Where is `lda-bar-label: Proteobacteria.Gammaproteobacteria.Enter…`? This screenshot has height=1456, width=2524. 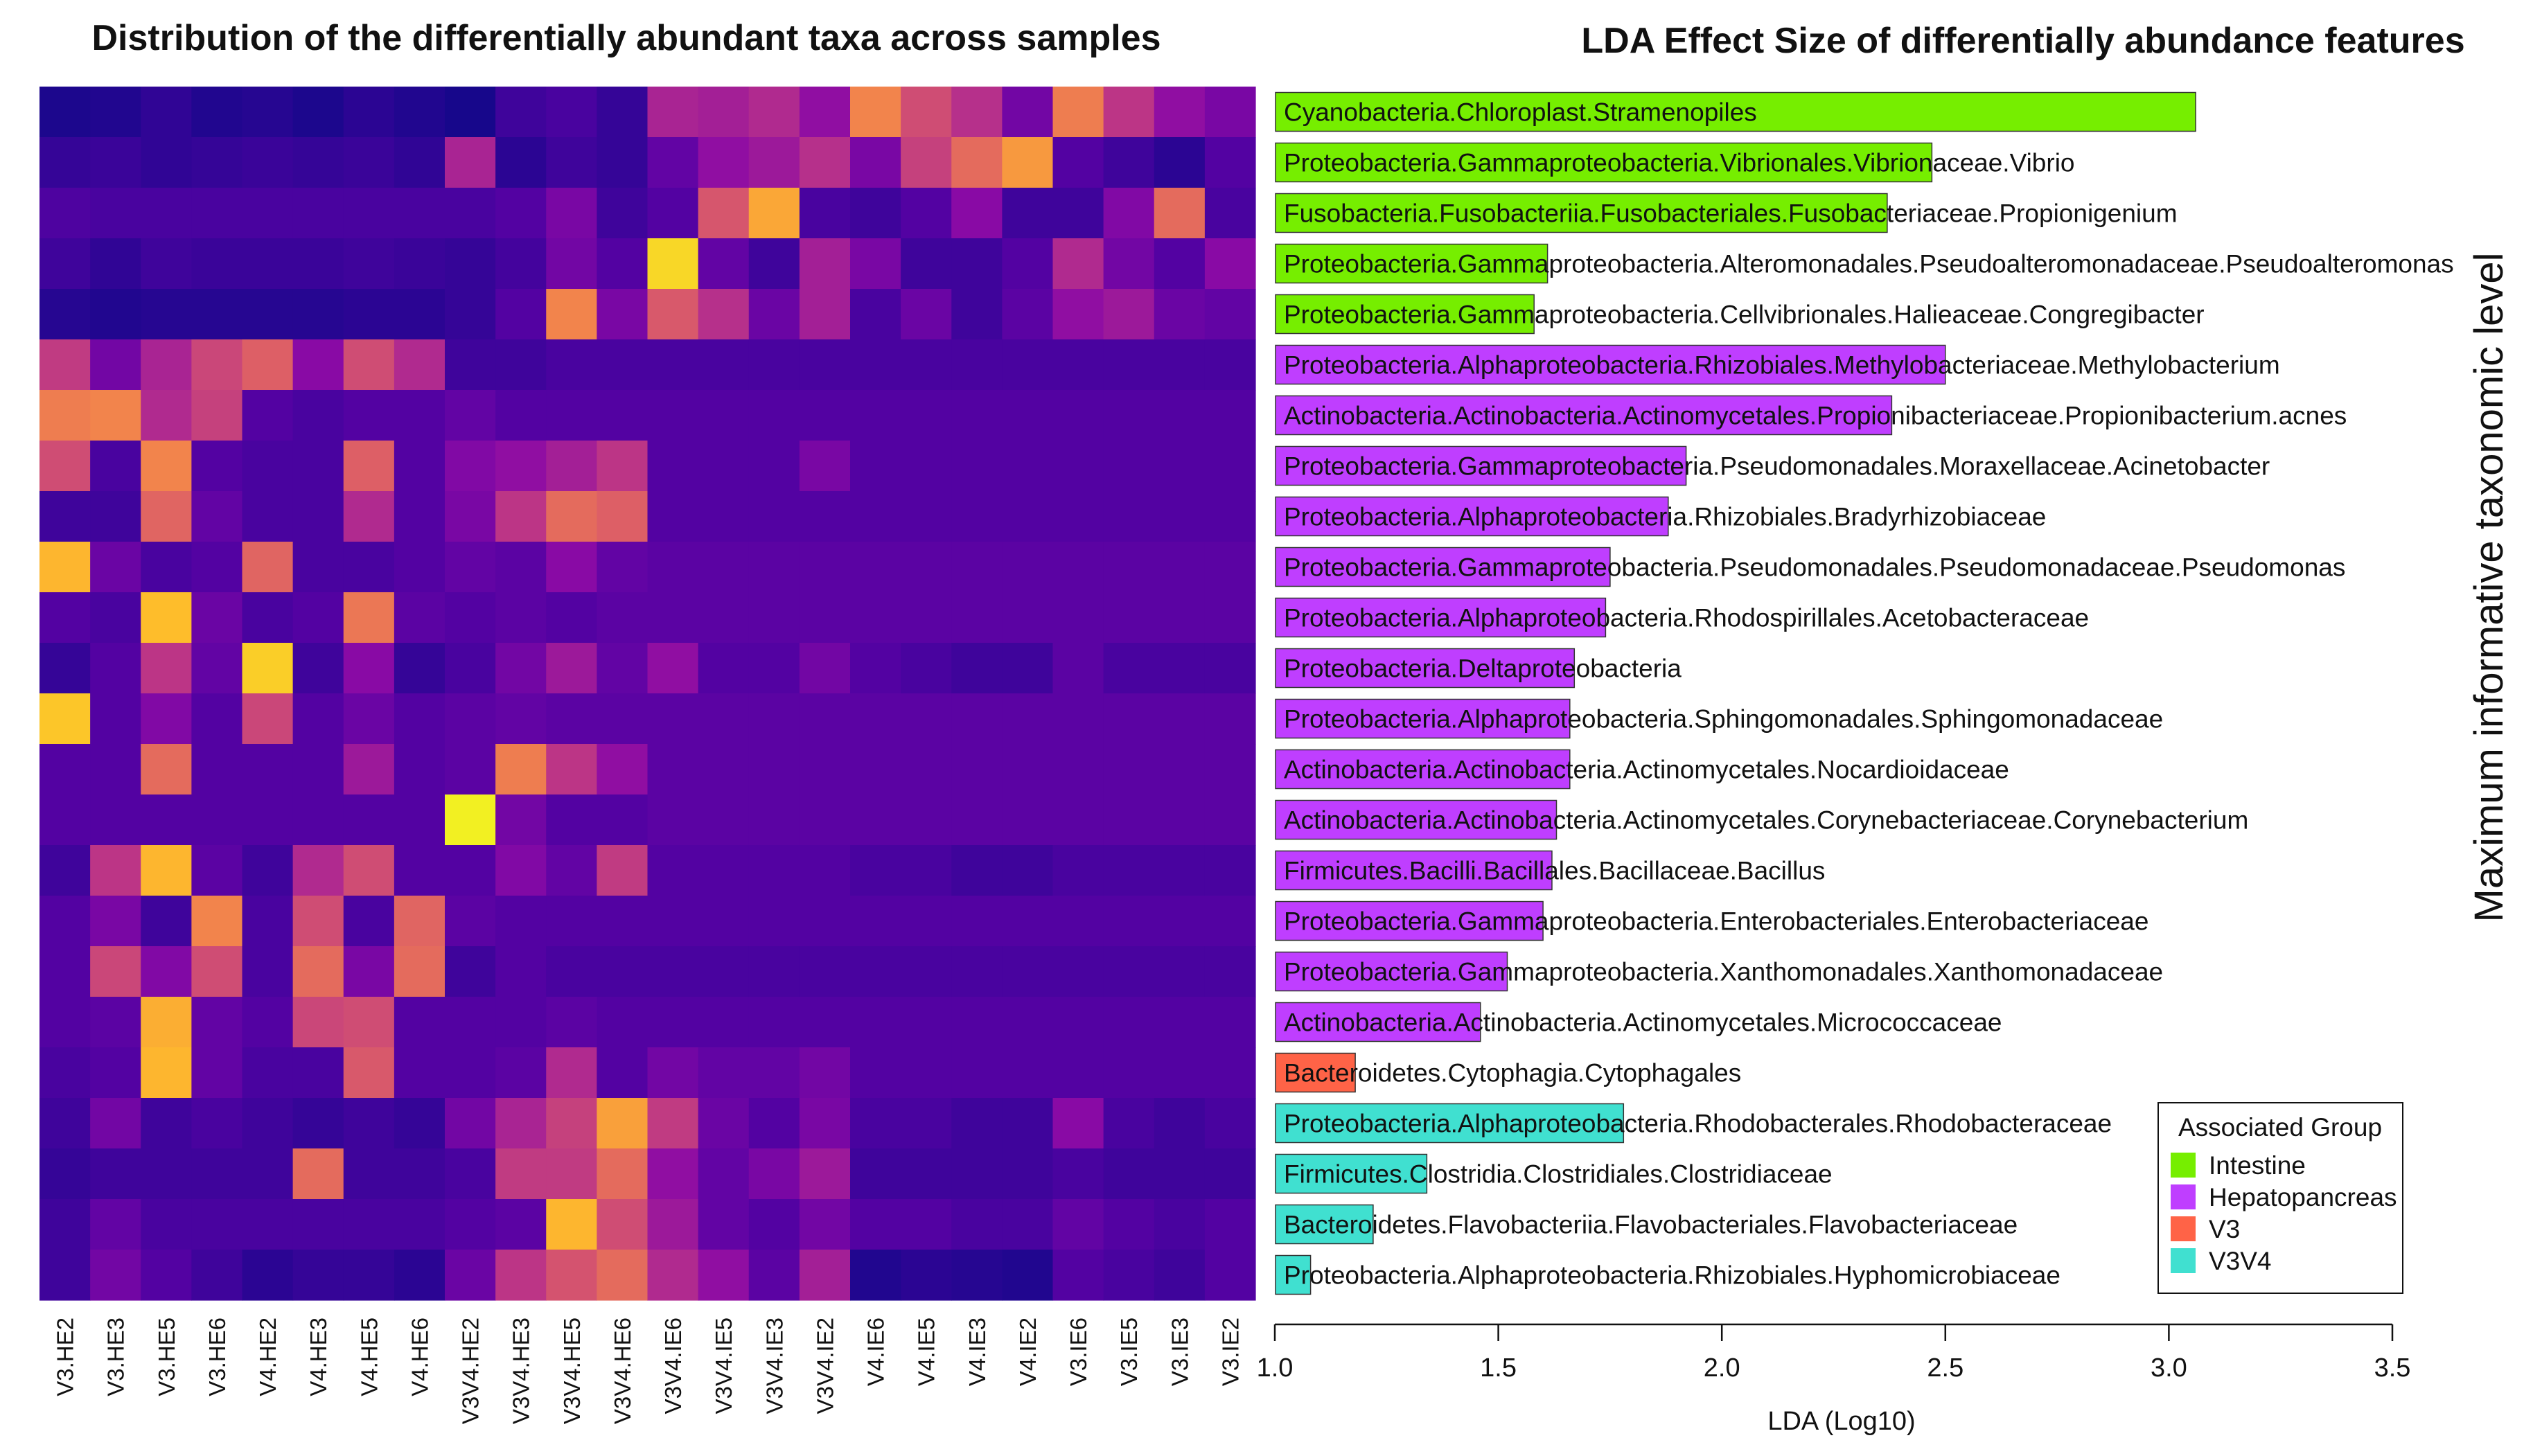 lda-bar-label: Proteobacteria.Gammaproteobacteria.Enter… is located at coordinates (1716, 921).